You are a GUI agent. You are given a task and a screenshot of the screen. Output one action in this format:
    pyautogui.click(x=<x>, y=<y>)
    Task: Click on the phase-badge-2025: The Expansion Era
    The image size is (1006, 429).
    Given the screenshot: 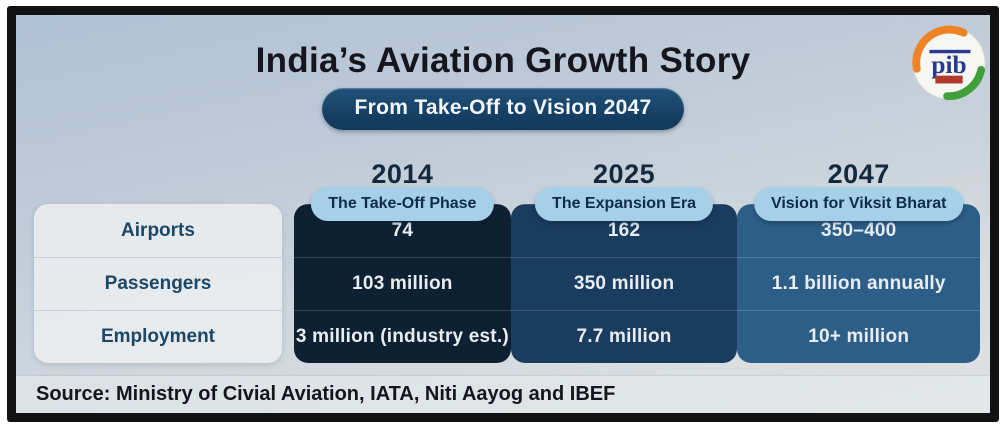 What is the action you would take?
    pyautogui.click(x=624, y=204)
    